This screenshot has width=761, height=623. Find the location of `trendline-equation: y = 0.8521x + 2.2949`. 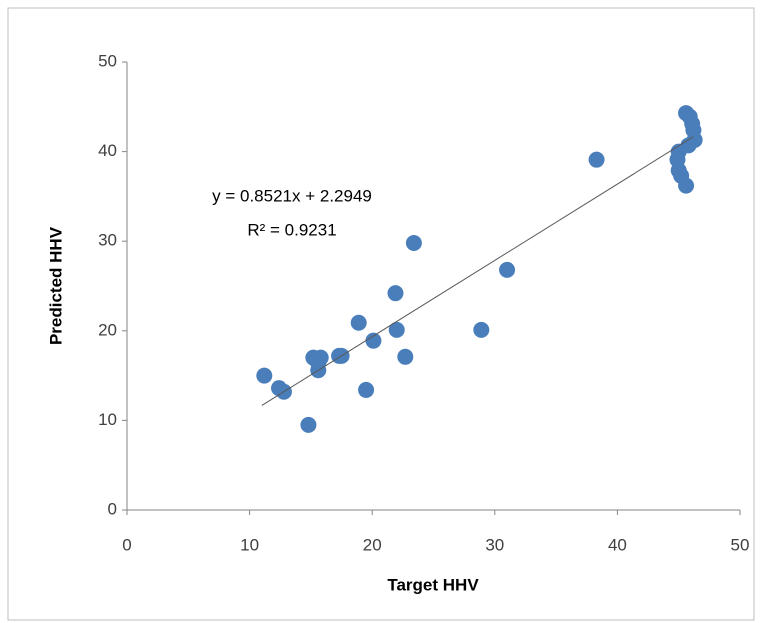

trendline-equation: y = 0.8521x + 2.2949 is located at coordinates (292, 195).